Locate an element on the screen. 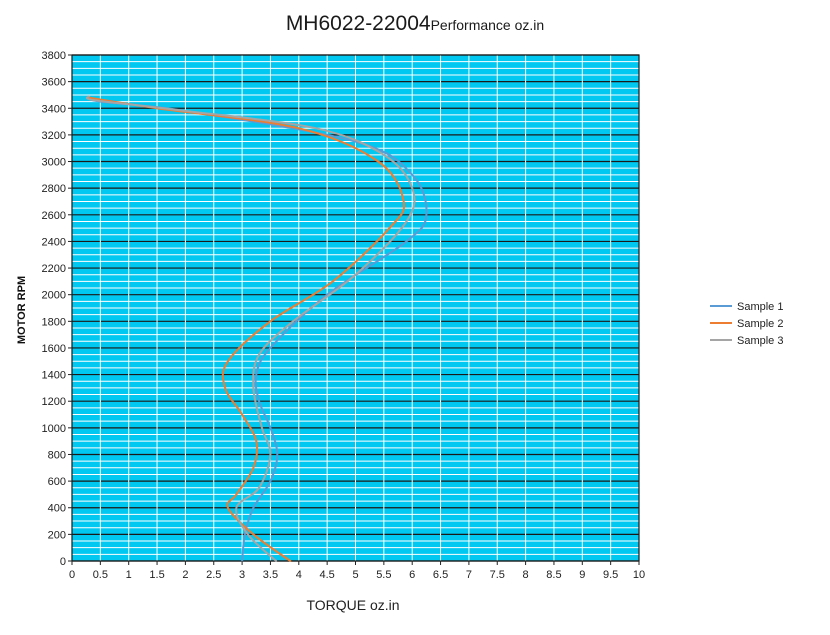 This screenshot has height=635, width=830. x-tick-label: 4.5 is located at coordinates (327, 575).